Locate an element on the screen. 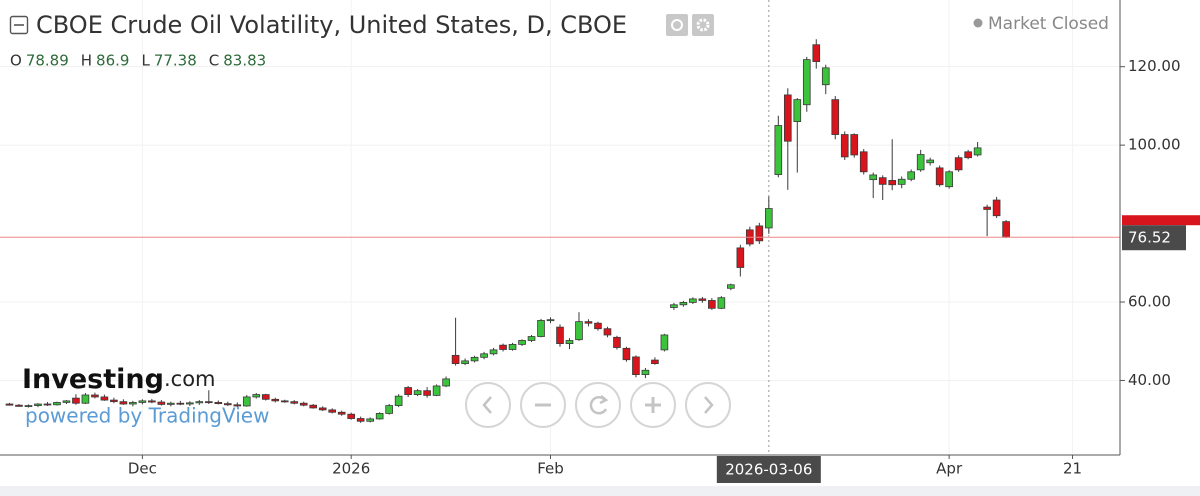 The image size is (1200, 496). title-icon is located at coordinates (19, 25).